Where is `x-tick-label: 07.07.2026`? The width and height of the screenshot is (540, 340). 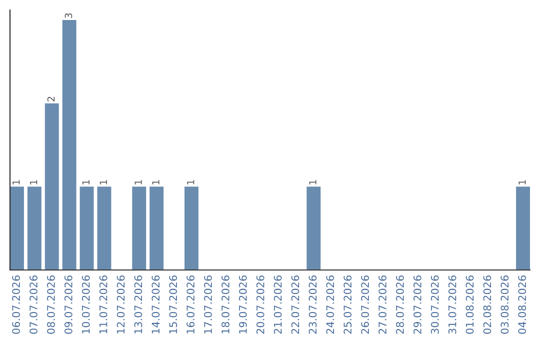 x-tick-label: 07.07.2026 is located at coordinates (34, 305).